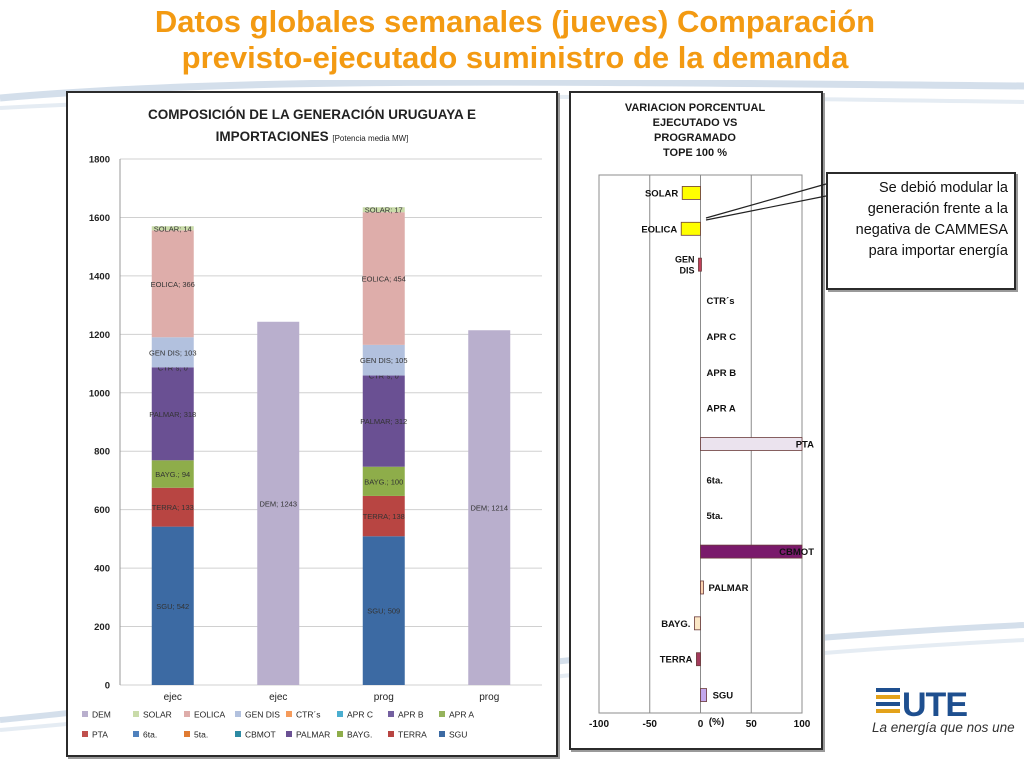  Describe the element at coordinates (701, 724) in the screenshot. I see `x-tick-label: 0` at that location.